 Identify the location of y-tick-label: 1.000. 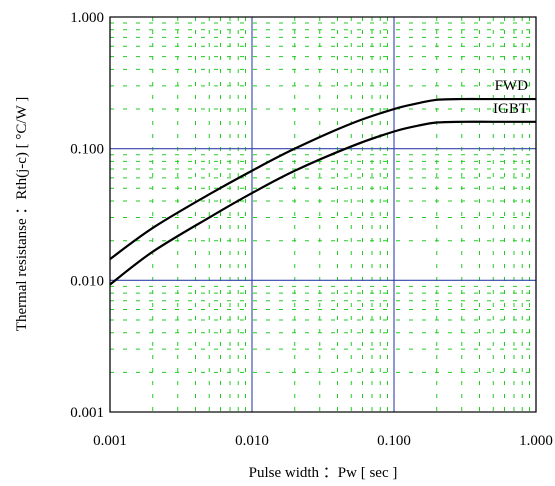
(87, 18).